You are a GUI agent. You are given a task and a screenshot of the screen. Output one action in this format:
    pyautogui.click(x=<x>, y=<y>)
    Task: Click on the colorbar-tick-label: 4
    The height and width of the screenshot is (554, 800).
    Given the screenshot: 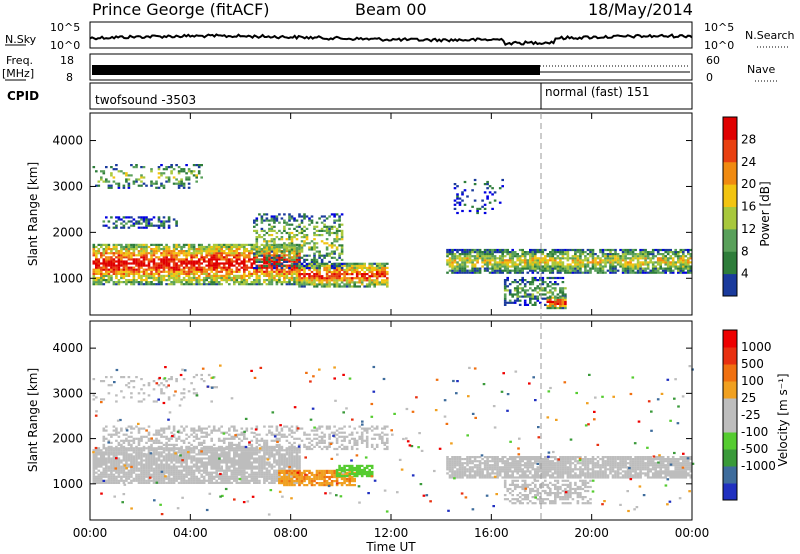 What is the action you would take?
    pyautogui.click(x=745, y=274)
    